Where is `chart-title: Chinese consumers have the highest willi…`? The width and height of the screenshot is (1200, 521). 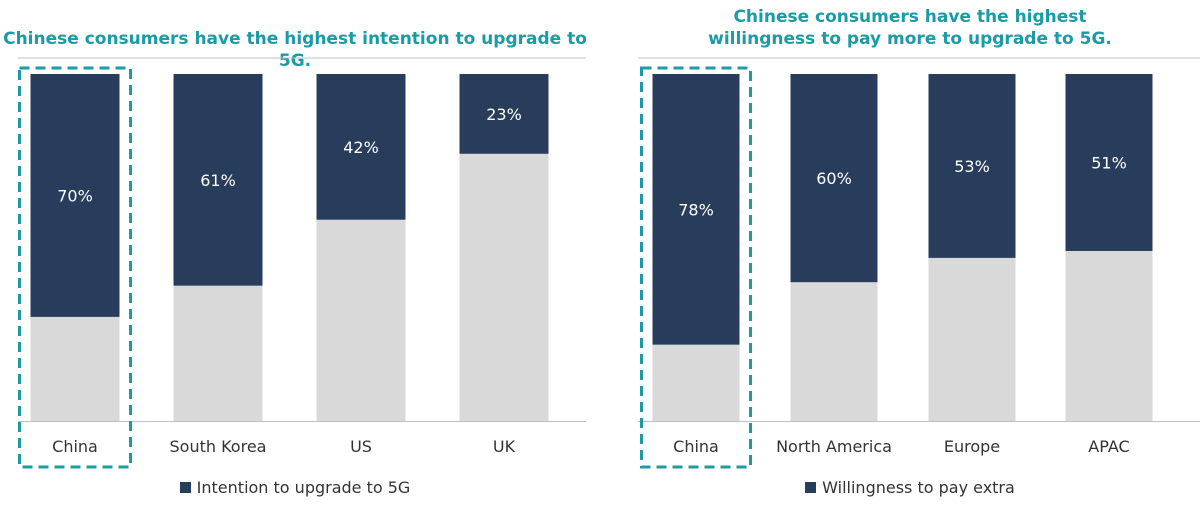
chart-title: Chinese consumers have the highest willi… is located at coordinates (910, 28).